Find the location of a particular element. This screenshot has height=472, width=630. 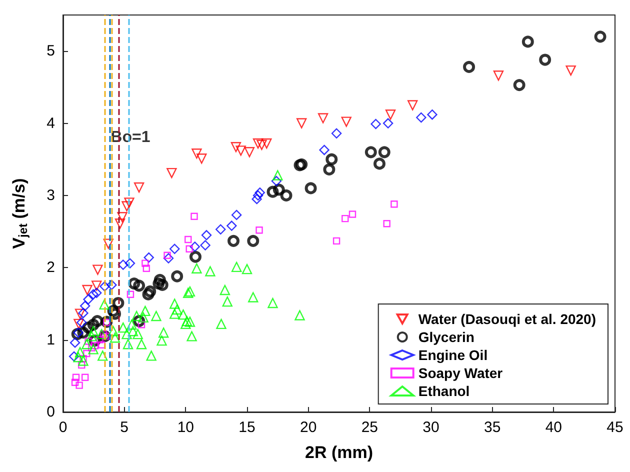

y-tick-label: 5 is located at coordinates (50, 51).